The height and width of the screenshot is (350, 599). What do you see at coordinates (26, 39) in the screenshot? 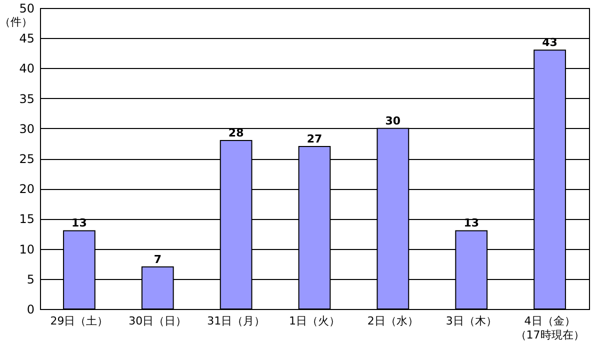
I see `y-tick-label: 45` at bounding box center [26, 39].